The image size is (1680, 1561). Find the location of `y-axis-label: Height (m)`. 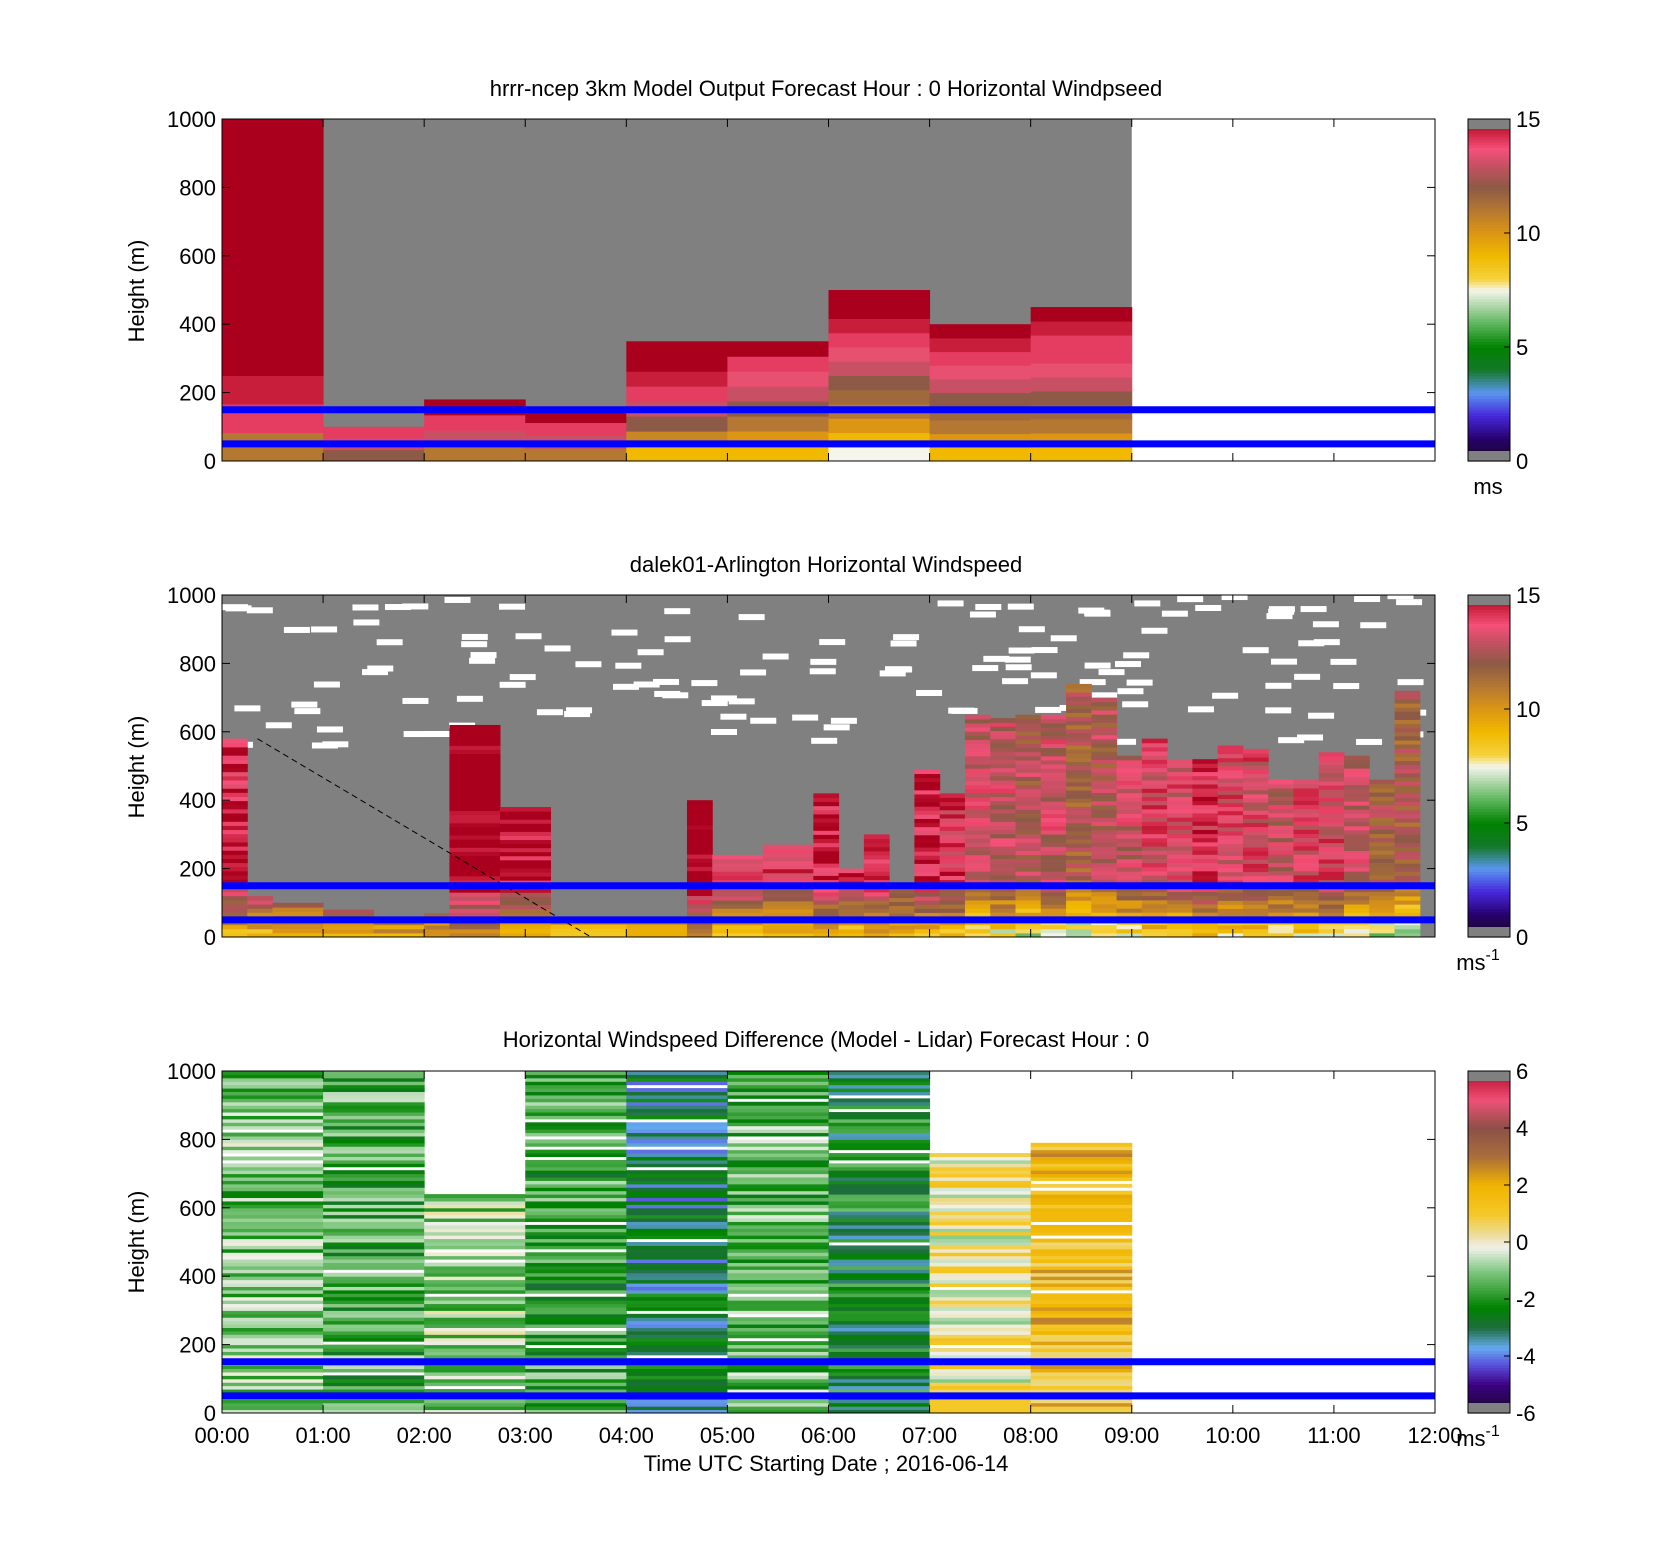

y-axis-label: Height (m) is located at coordinates (136, 1242).